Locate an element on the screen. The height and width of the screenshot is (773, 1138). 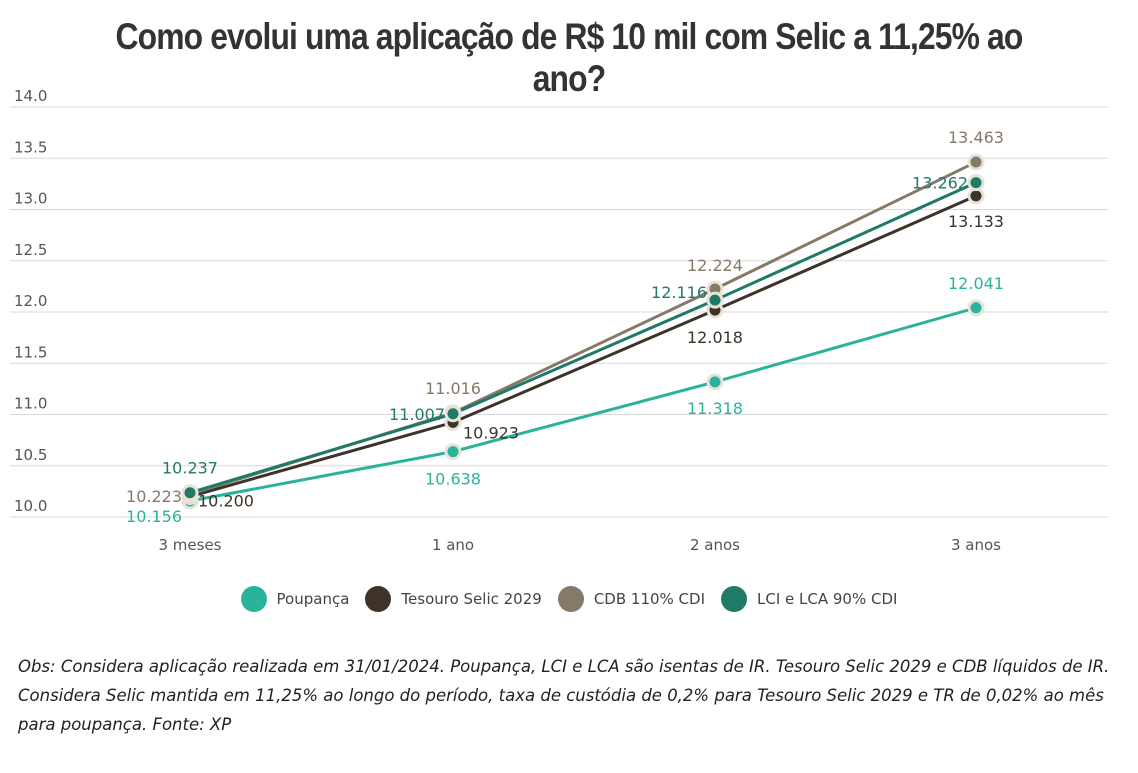
x-tick-label: 3 anos is located at coordinates (976, 545).